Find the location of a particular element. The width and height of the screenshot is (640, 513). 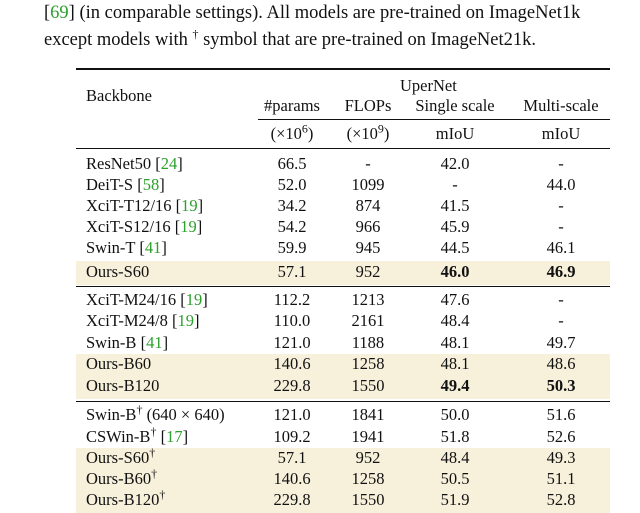

group1-bottom-rule is located at coordinates (343, 286).